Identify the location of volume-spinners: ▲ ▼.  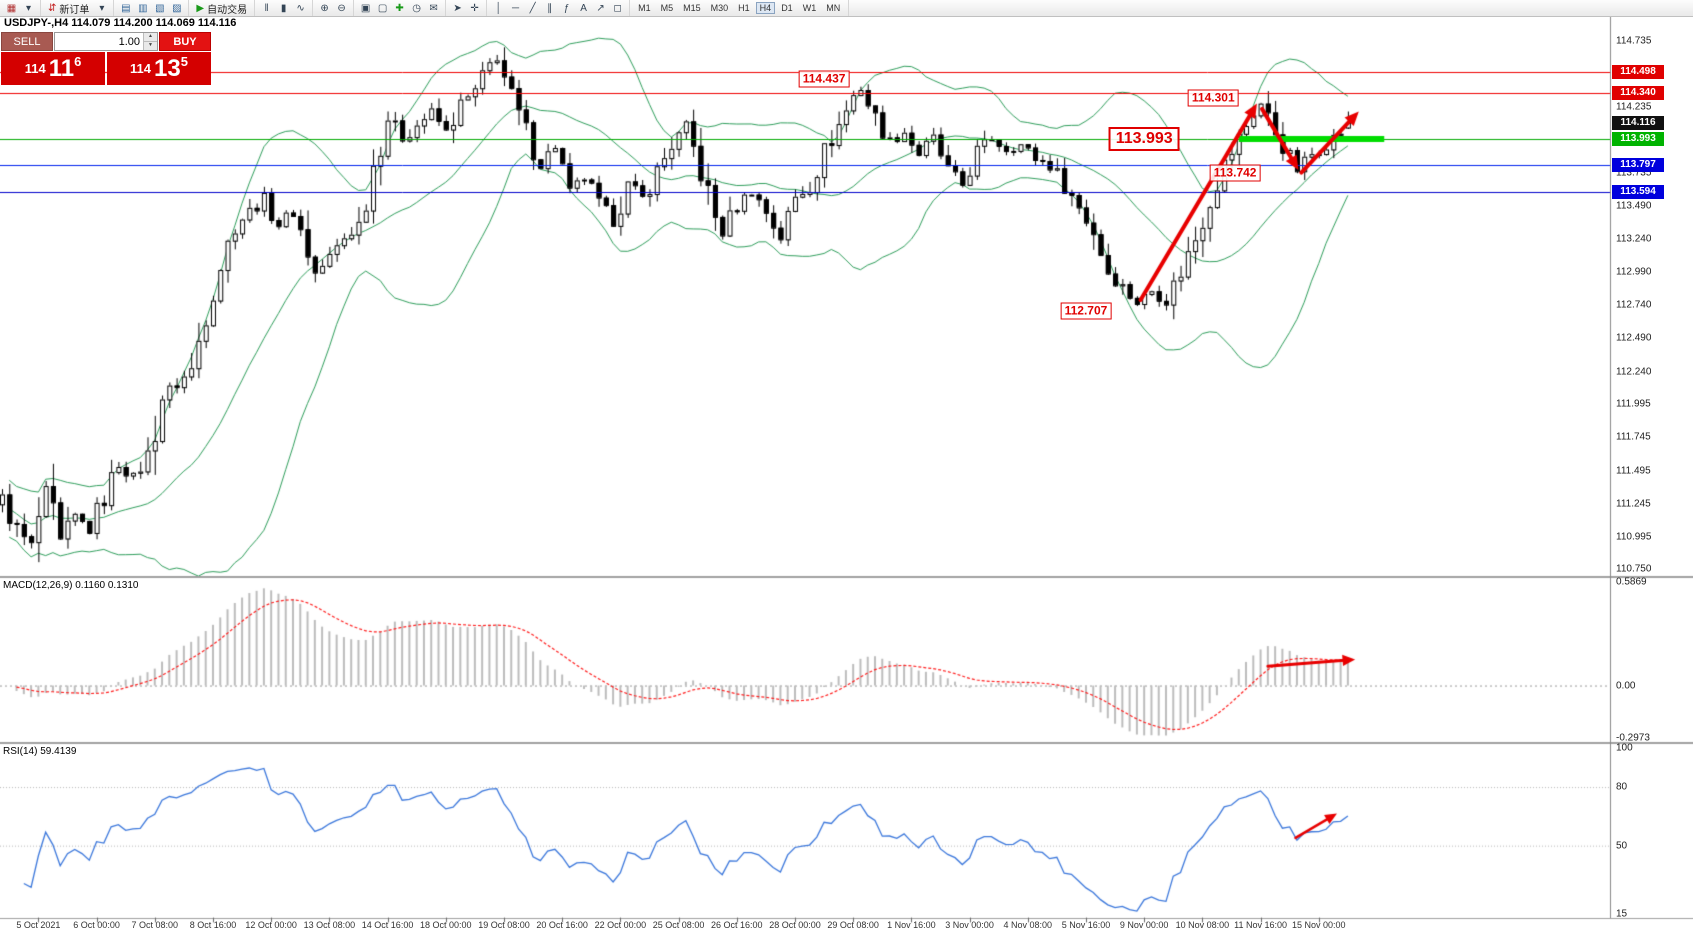
(150, 41).